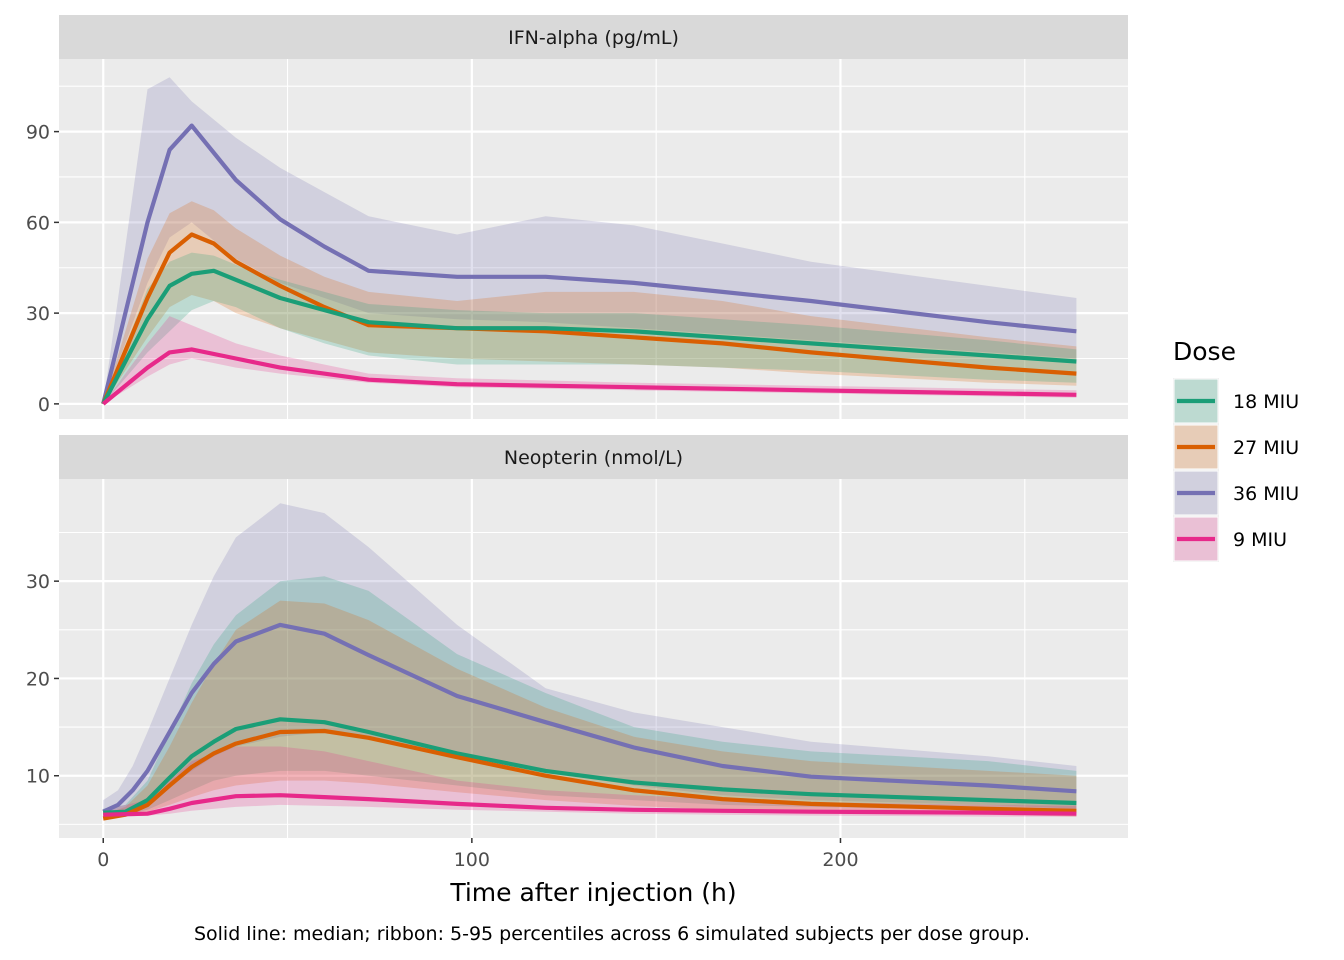 The height and width of the screenshot is (960, 1344). What do you see at coordinates (1260, 540) in the screenshot?
I see `legend-label: 9 MIU` at bounding box center [1260, 540].